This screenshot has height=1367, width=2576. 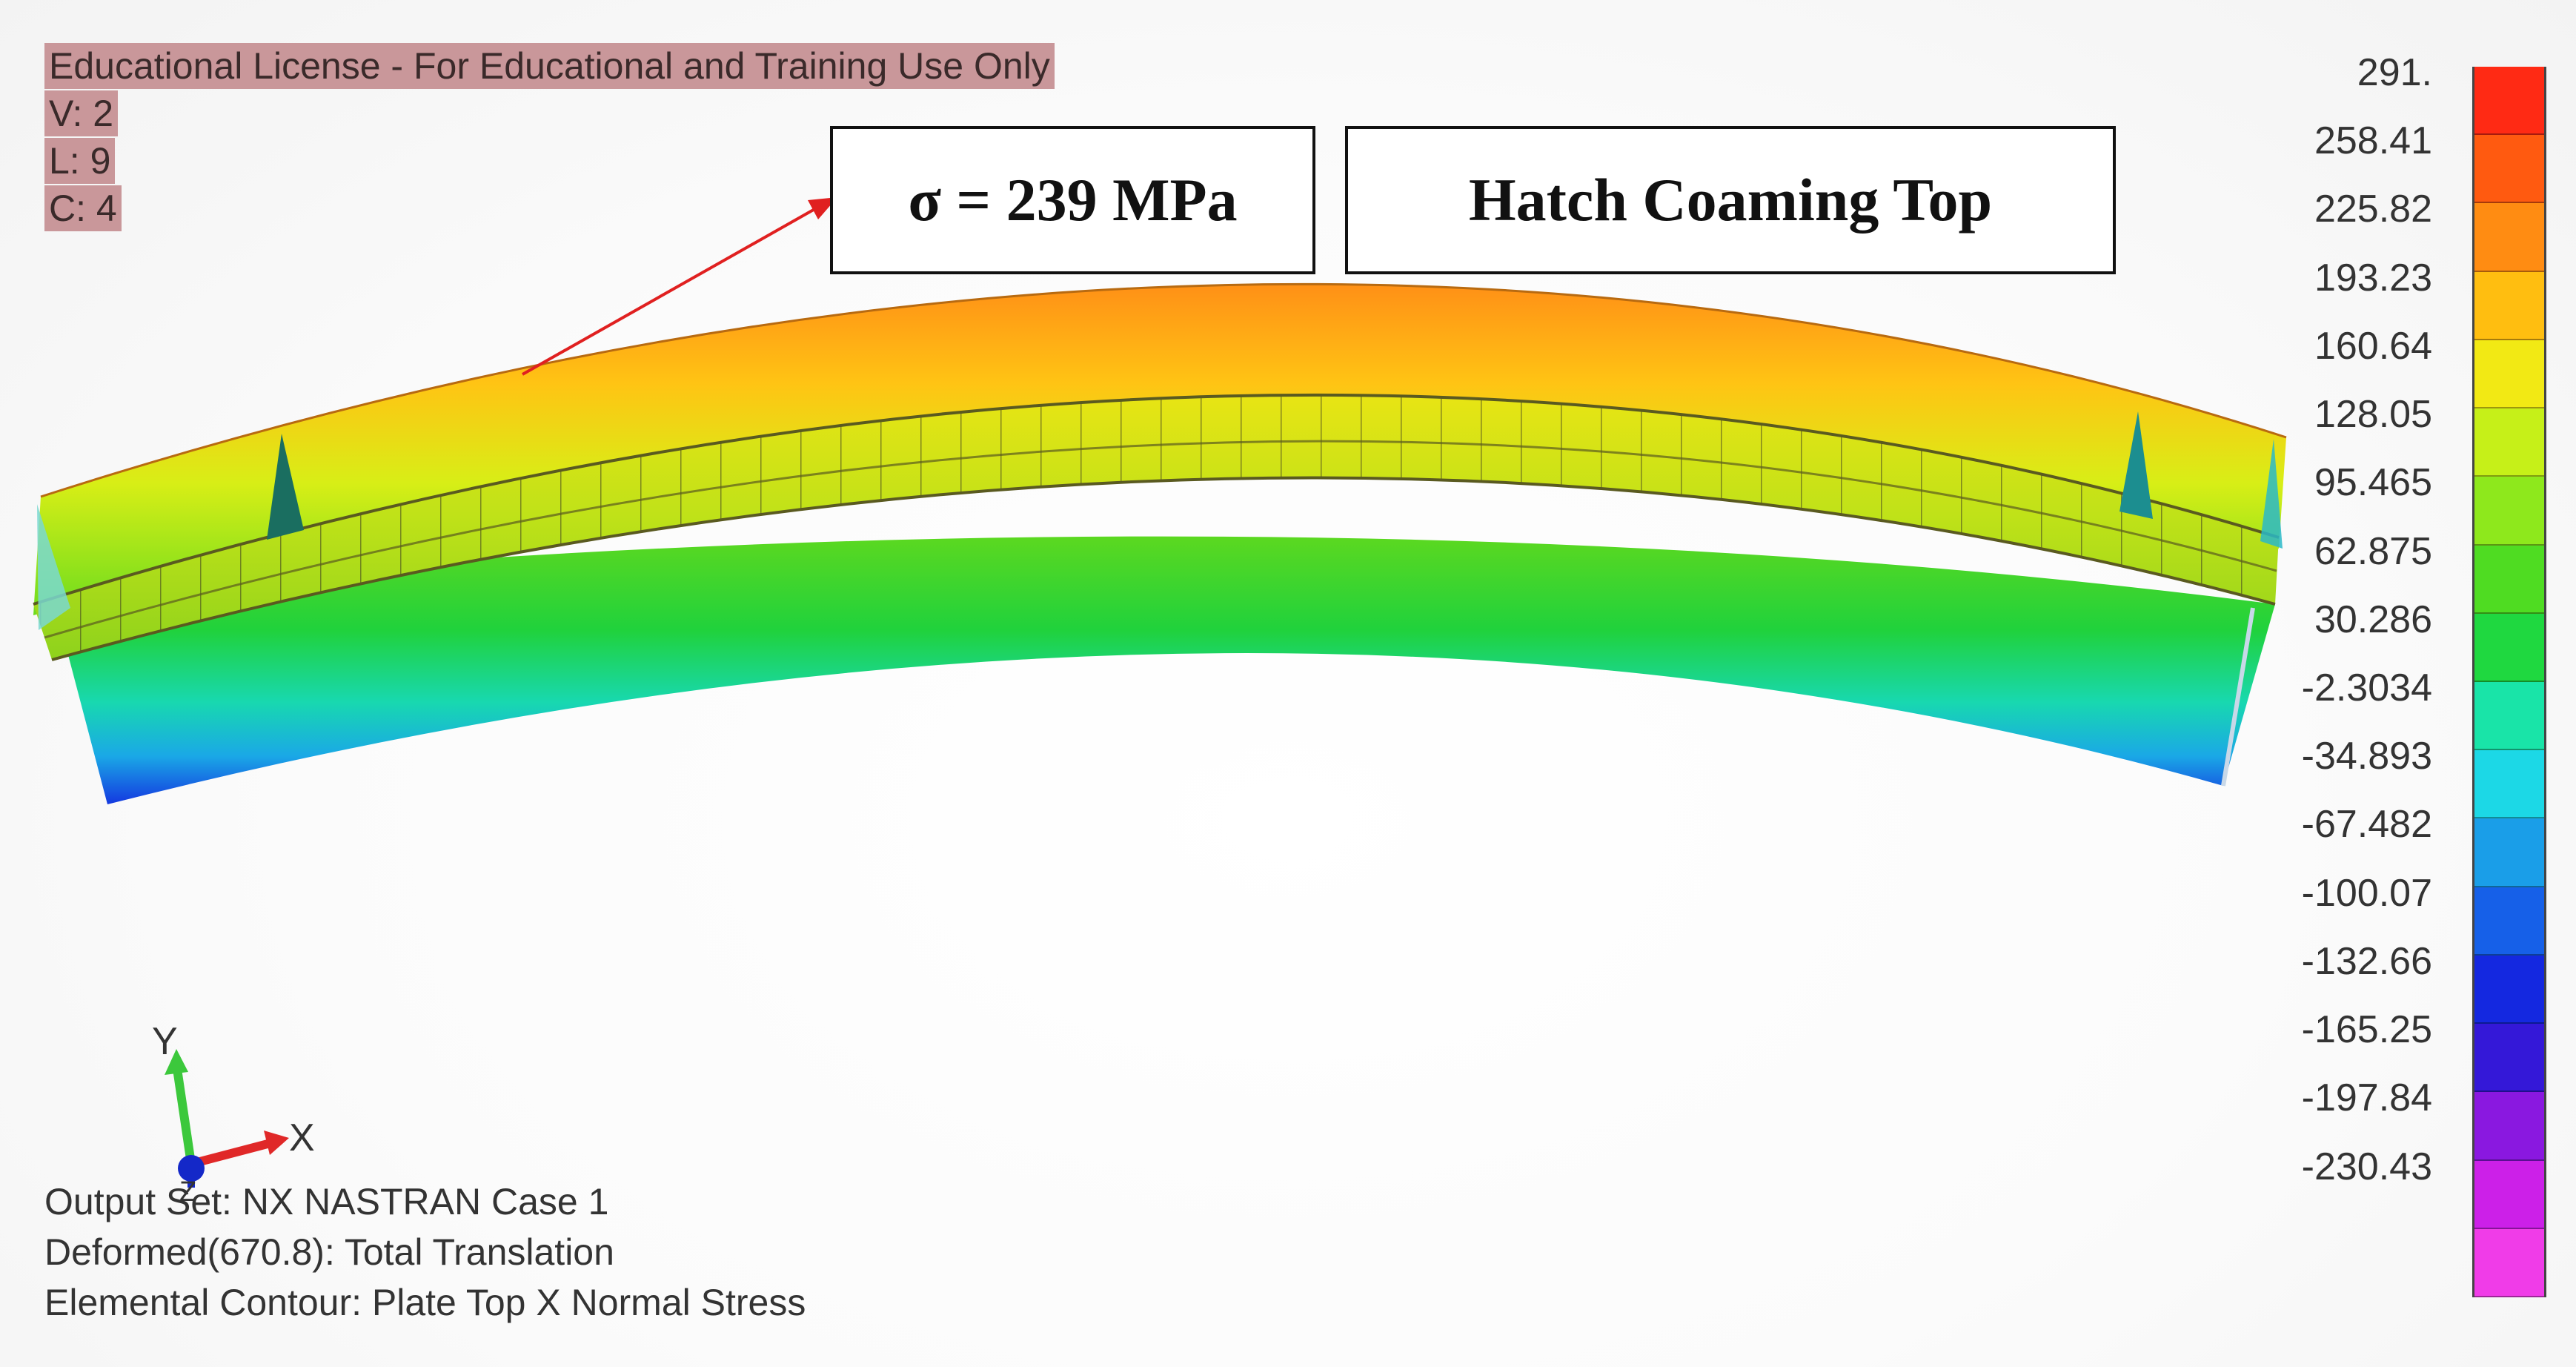 I want to click on z-axis-label: Z, so click(x=187, y=1192).